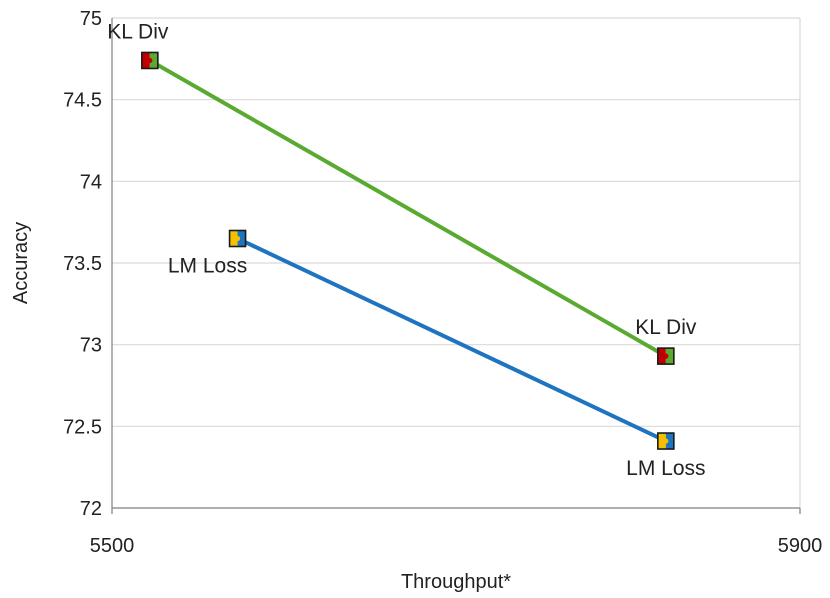 The image size is (830, 598). What do you see at coordinates (112, 546) in the screenshot?
I see `x-tick-label: 5500` at bounding box center [112, 546].